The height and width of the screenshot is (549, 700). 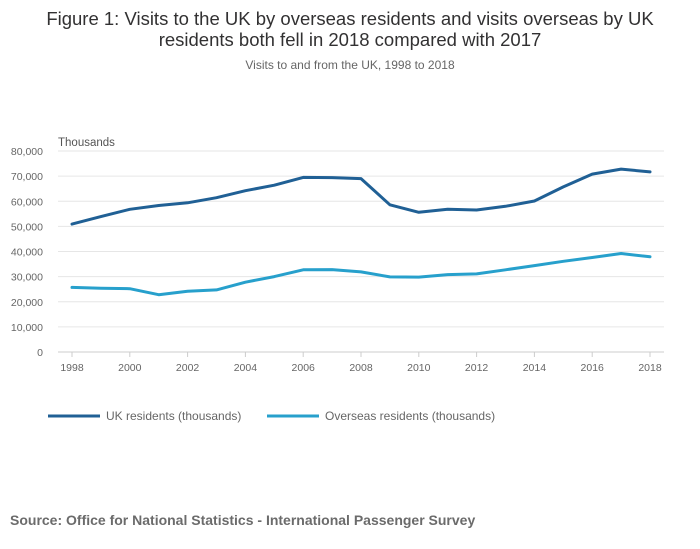 What do you see at coordinates (72, 368) in the screenshot?
I see `x-tick-label: 1998` at bounding box center [72, 368].